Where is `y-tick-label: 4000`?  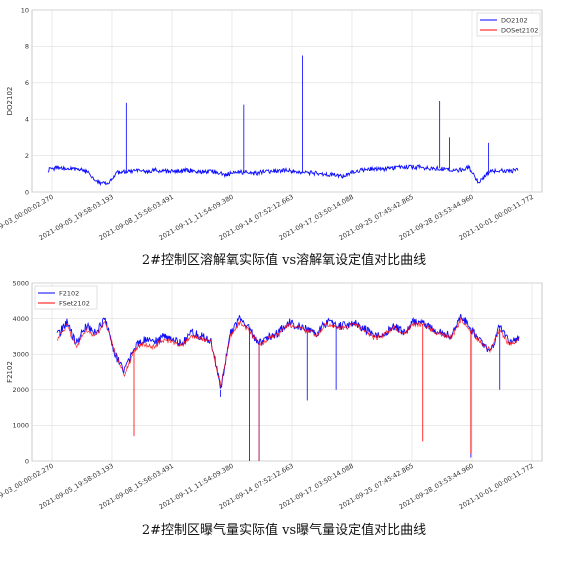
y-tick-label: 4000 is located at coordinates (20, 319).